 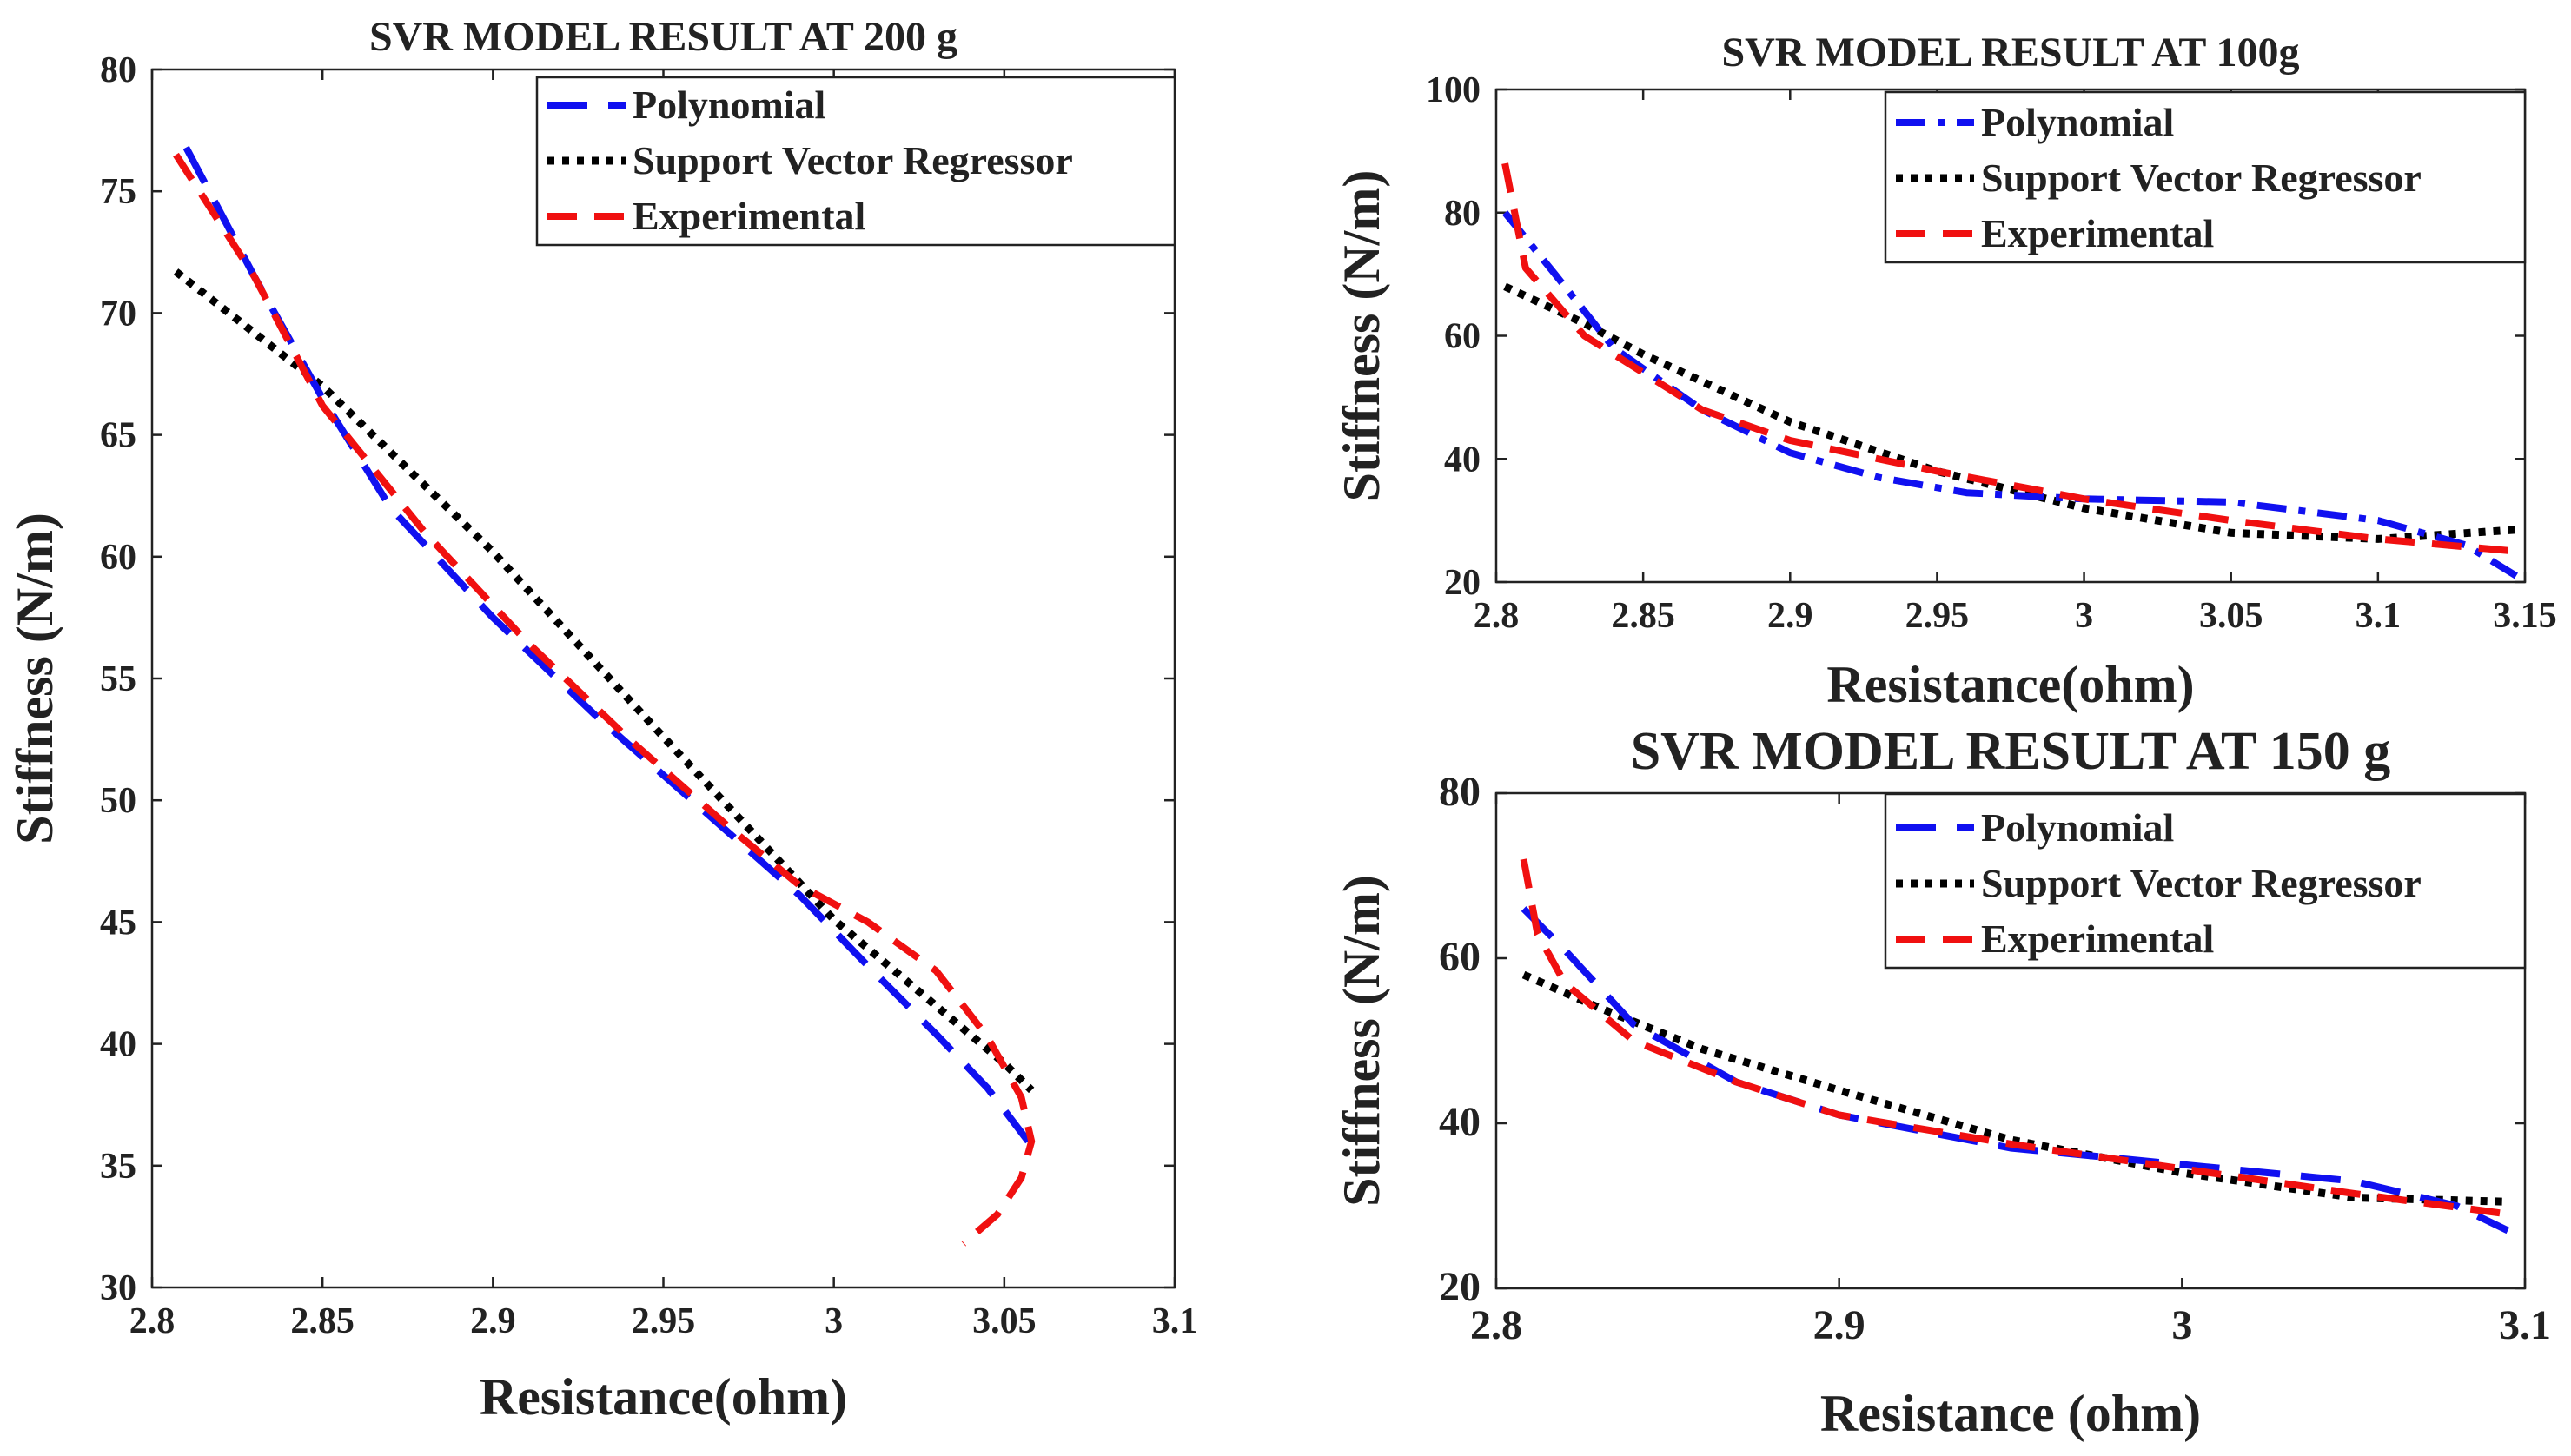 I want to click on y-tick-label: 30, so click(x=118, y=1288).